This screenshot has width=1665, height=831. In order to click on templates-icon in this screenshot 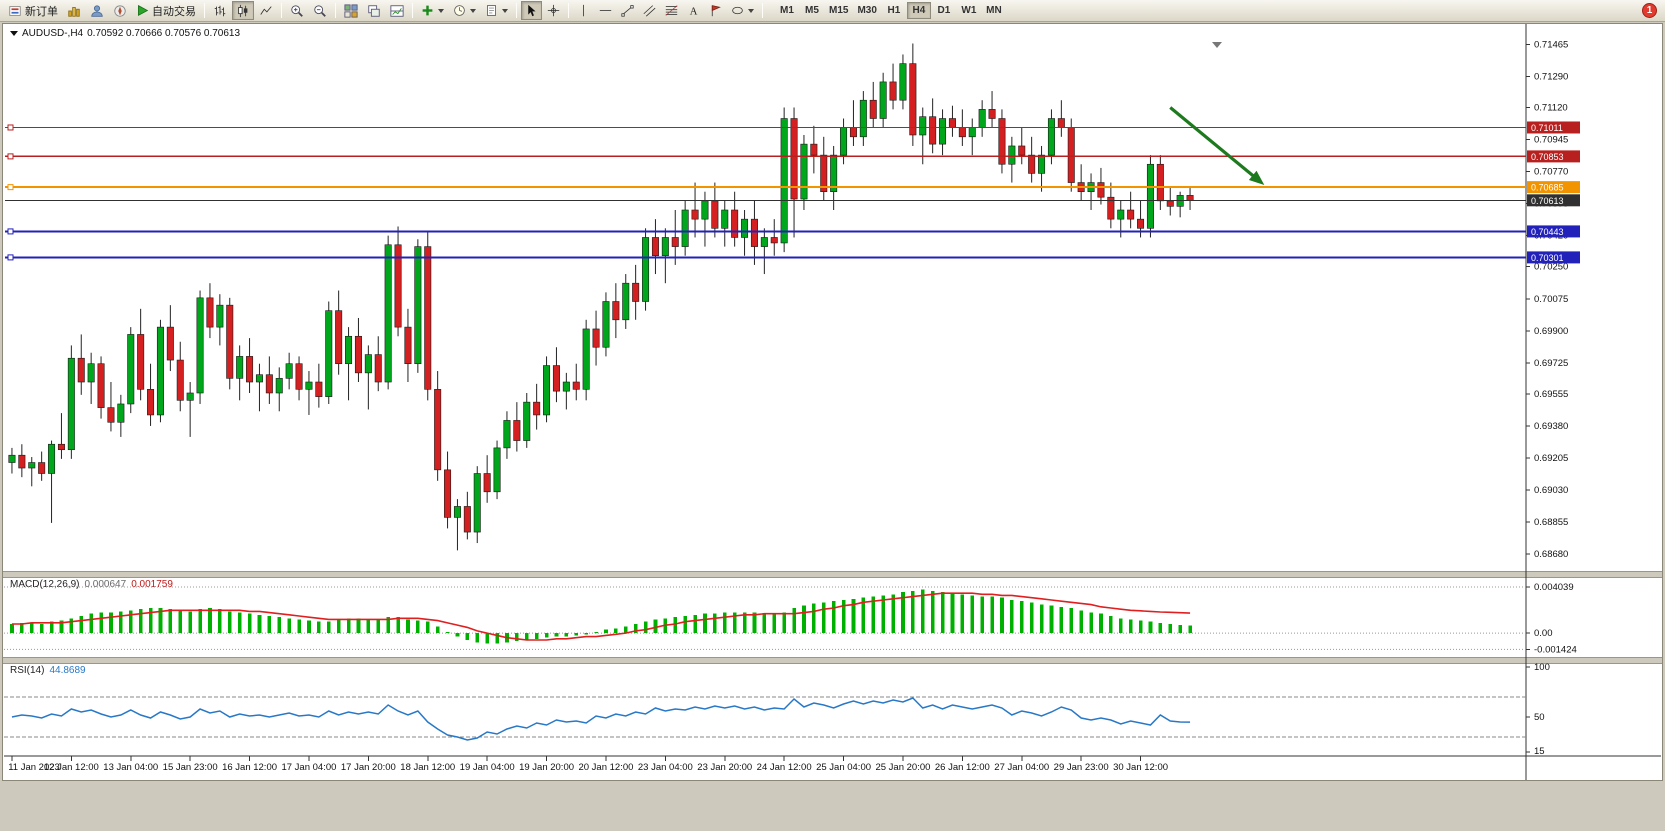, I will do `click(491, 10)`.